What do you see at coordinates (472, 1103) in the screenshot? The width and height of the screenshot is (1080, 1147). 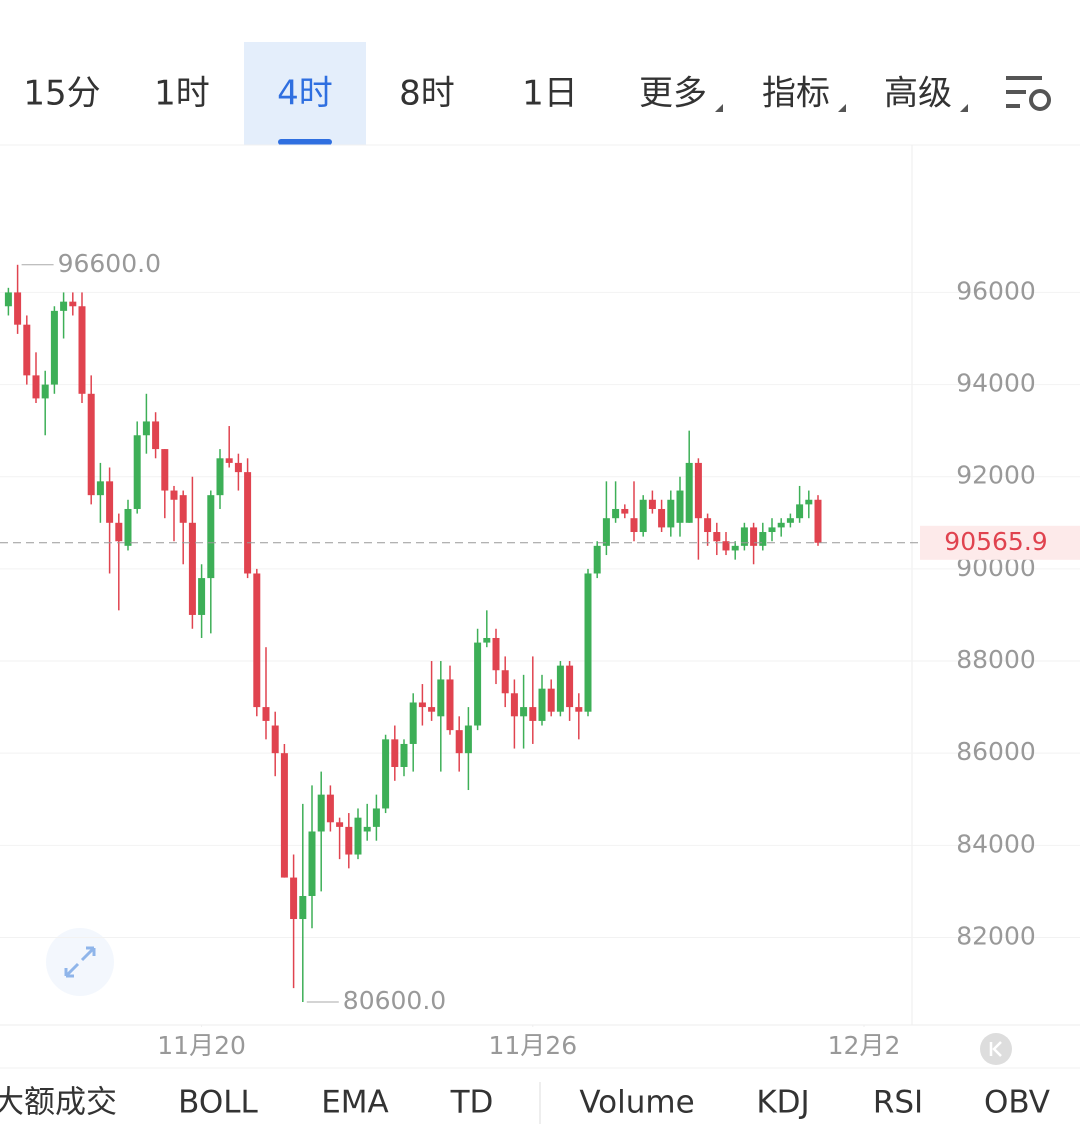 I see `indicator-tab: TD` at bounding box center [472, 1103].